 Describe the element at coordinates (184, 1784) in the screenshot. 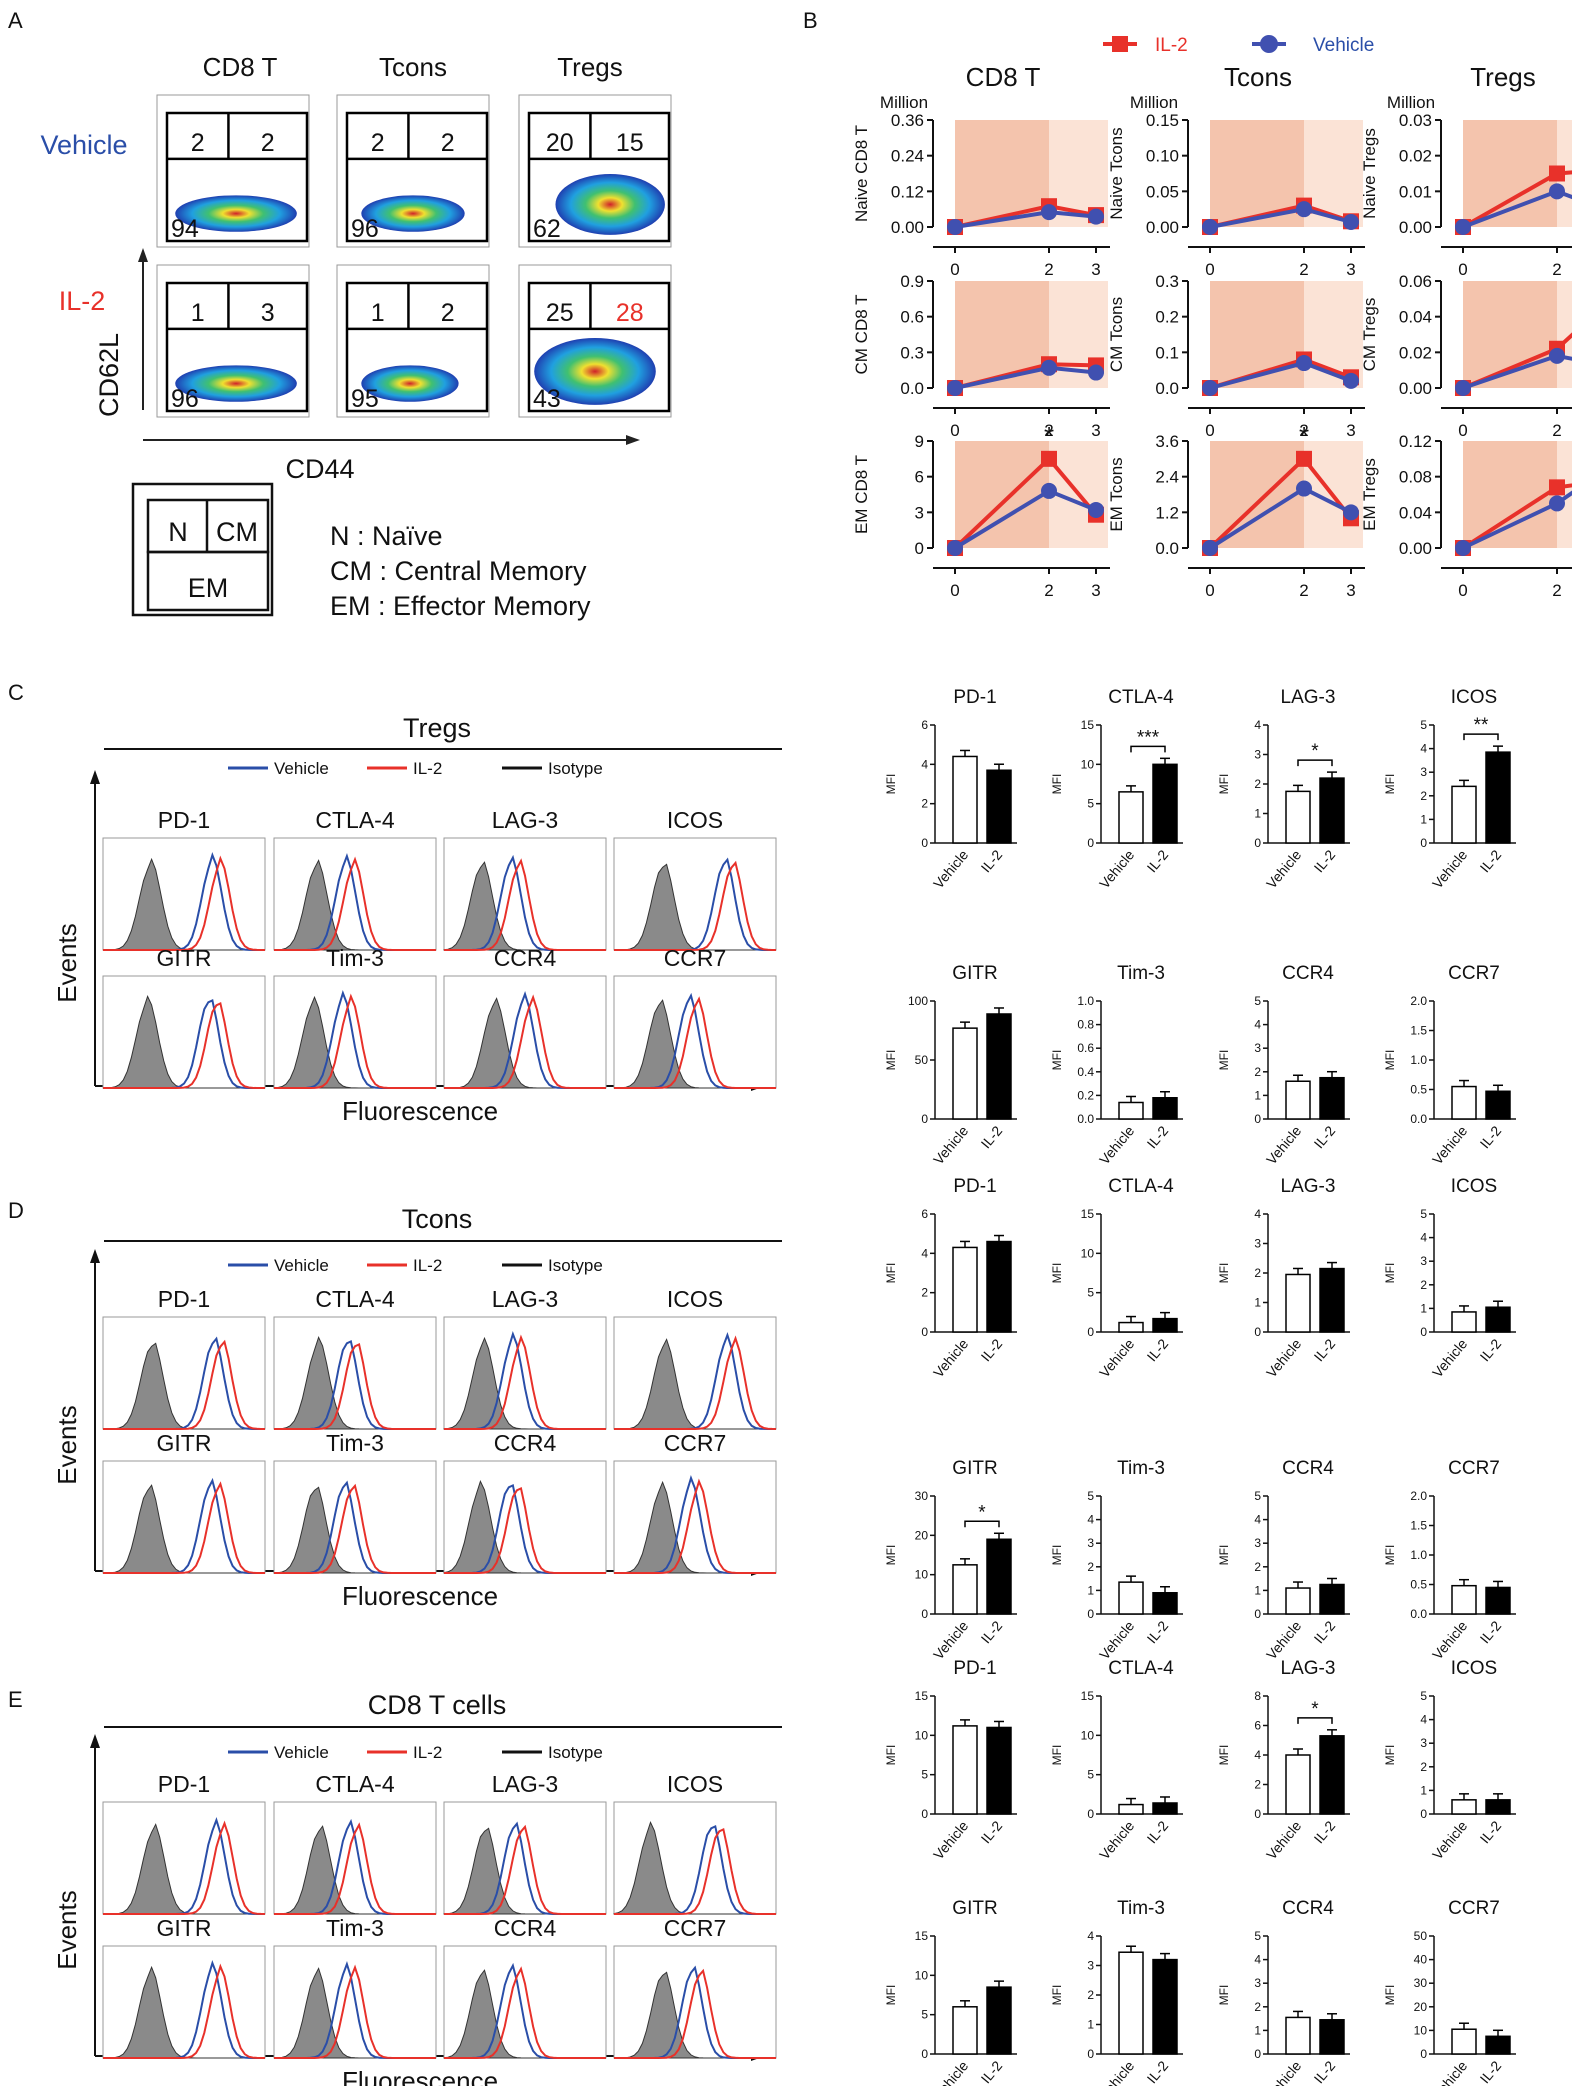

I see `histogram-title: PD-1` at that location.